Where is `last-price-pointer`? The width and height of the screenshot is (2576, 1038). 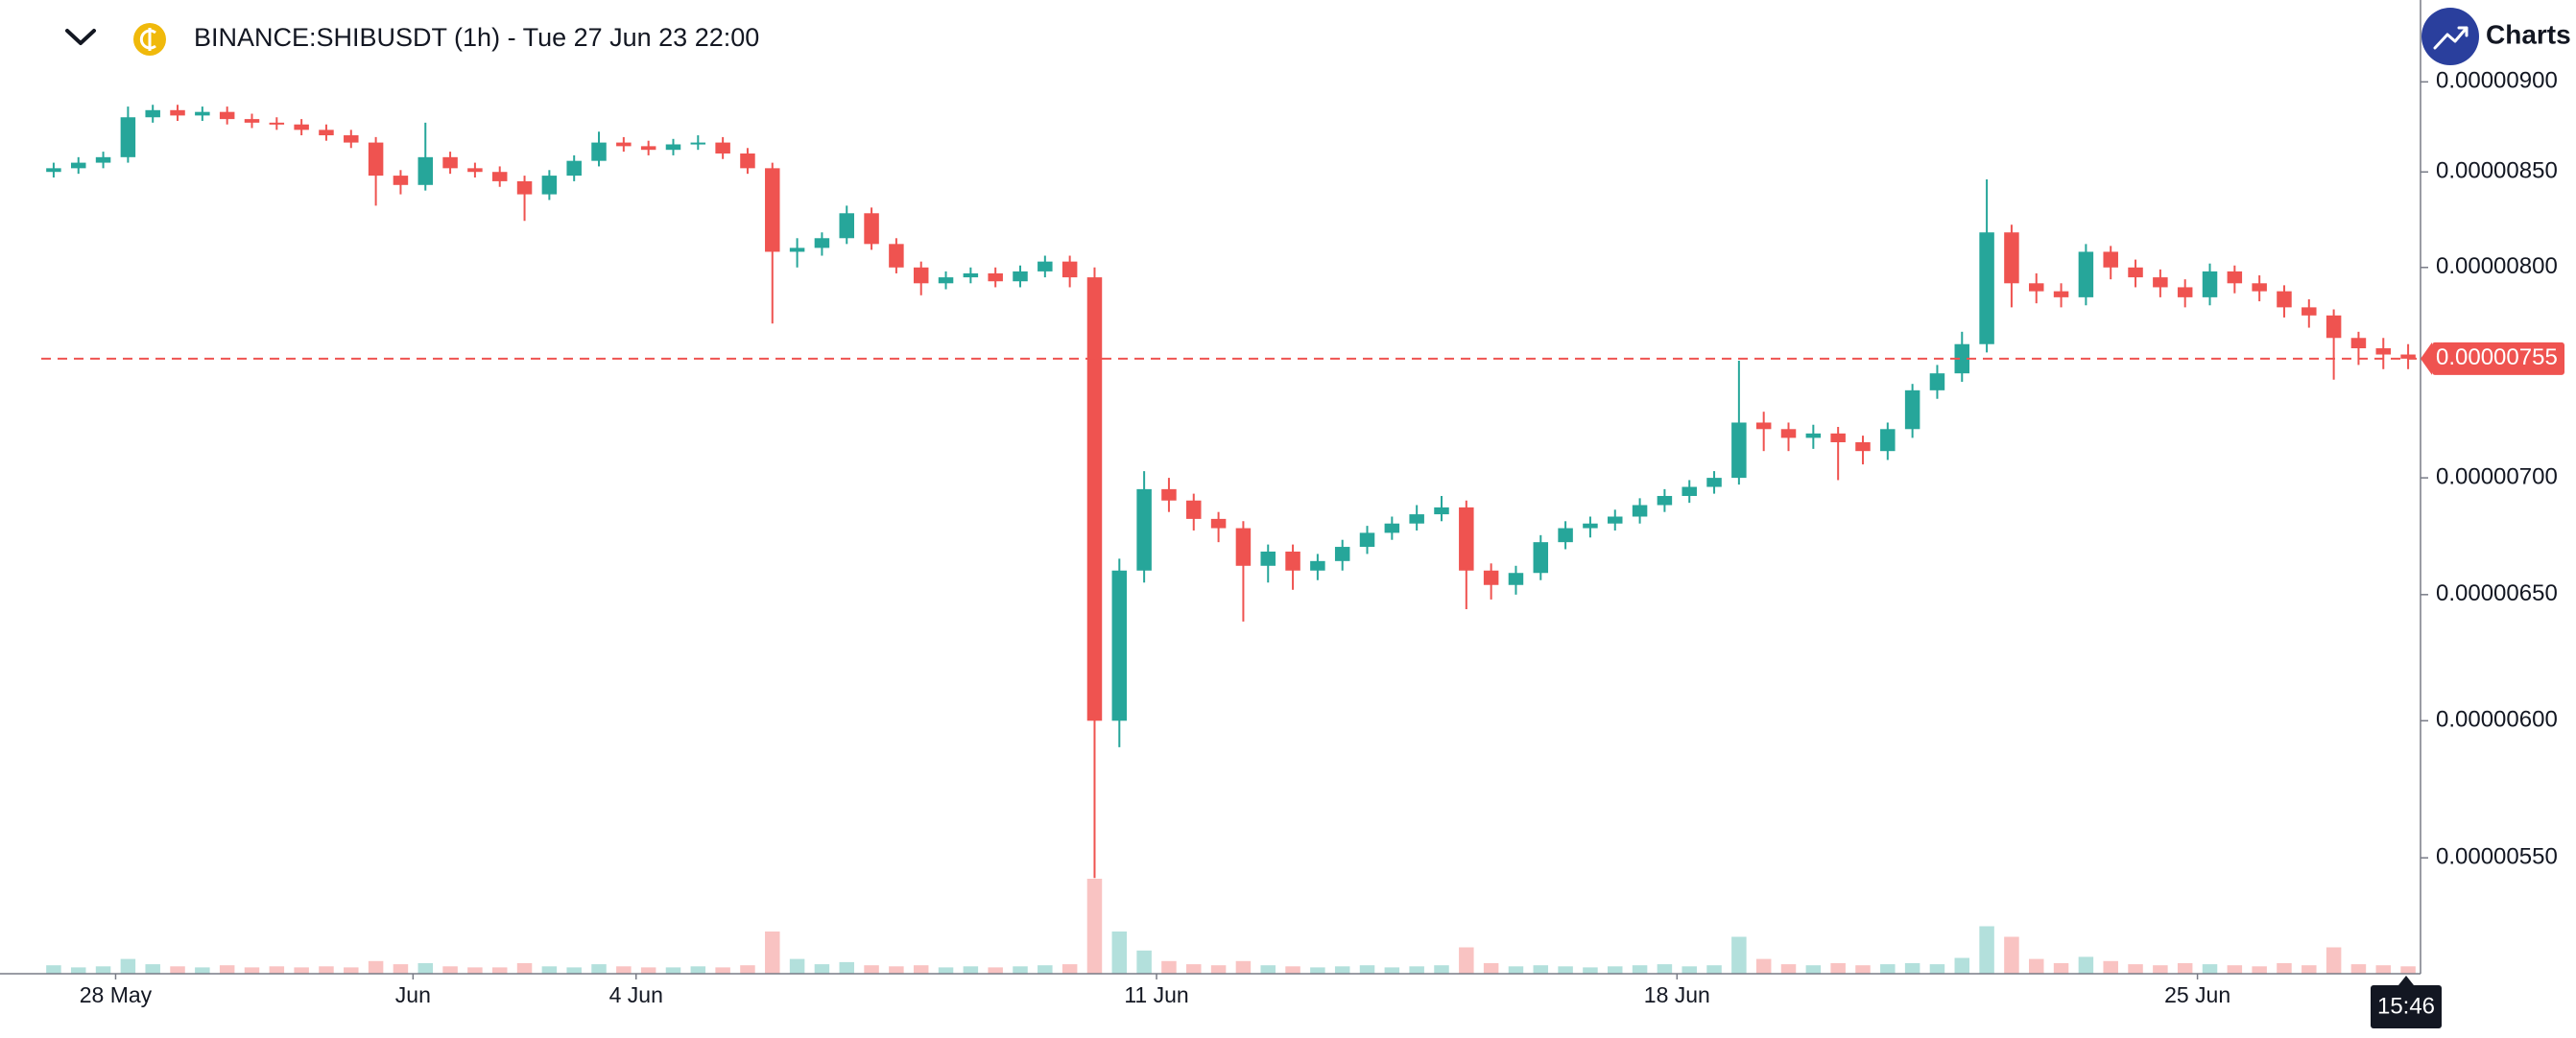 last-price-pointer is located at coordinates (2426, 358).